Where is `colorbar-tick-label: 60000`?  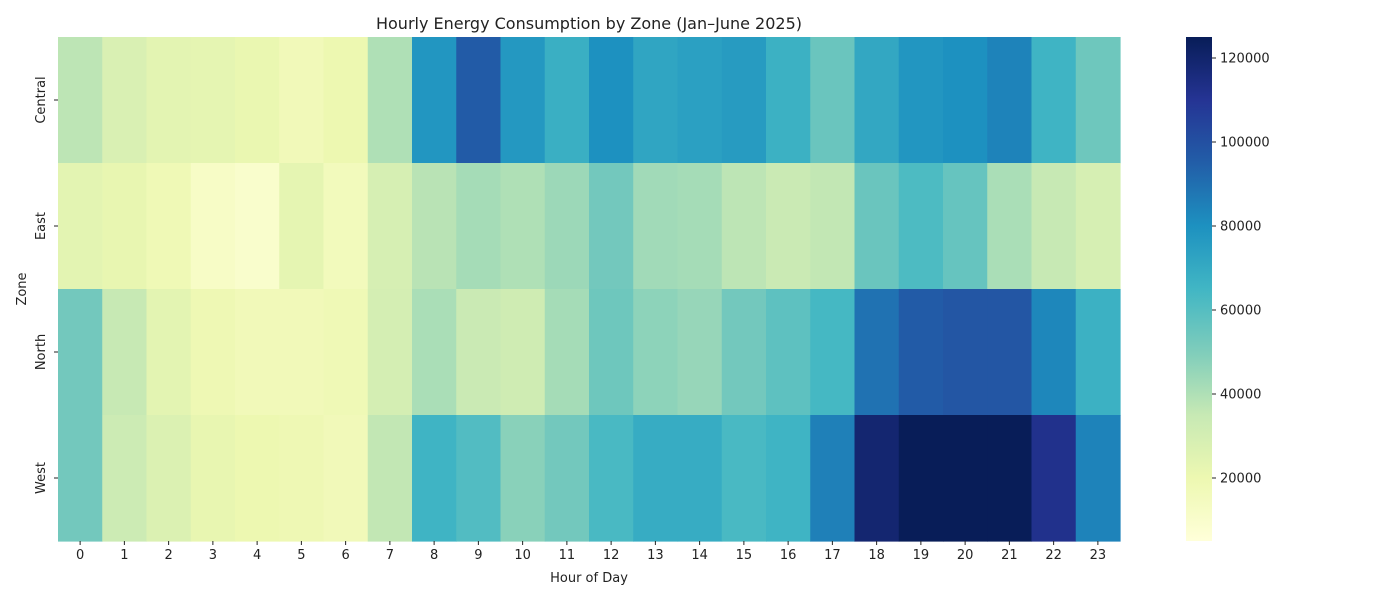 colorbar-tick-label: 60000 is located at coordinates (1240, 311).